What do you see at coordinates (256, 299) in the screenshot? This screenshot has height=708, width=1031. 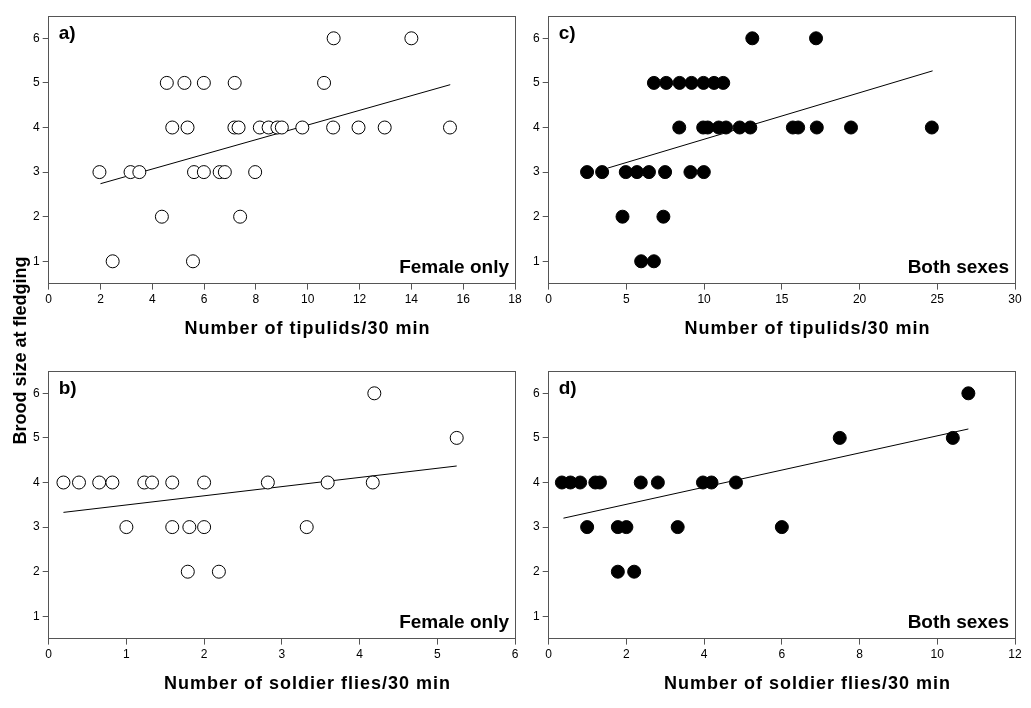 I see `x-tick-label: 8` at bounding box center [256, 299].